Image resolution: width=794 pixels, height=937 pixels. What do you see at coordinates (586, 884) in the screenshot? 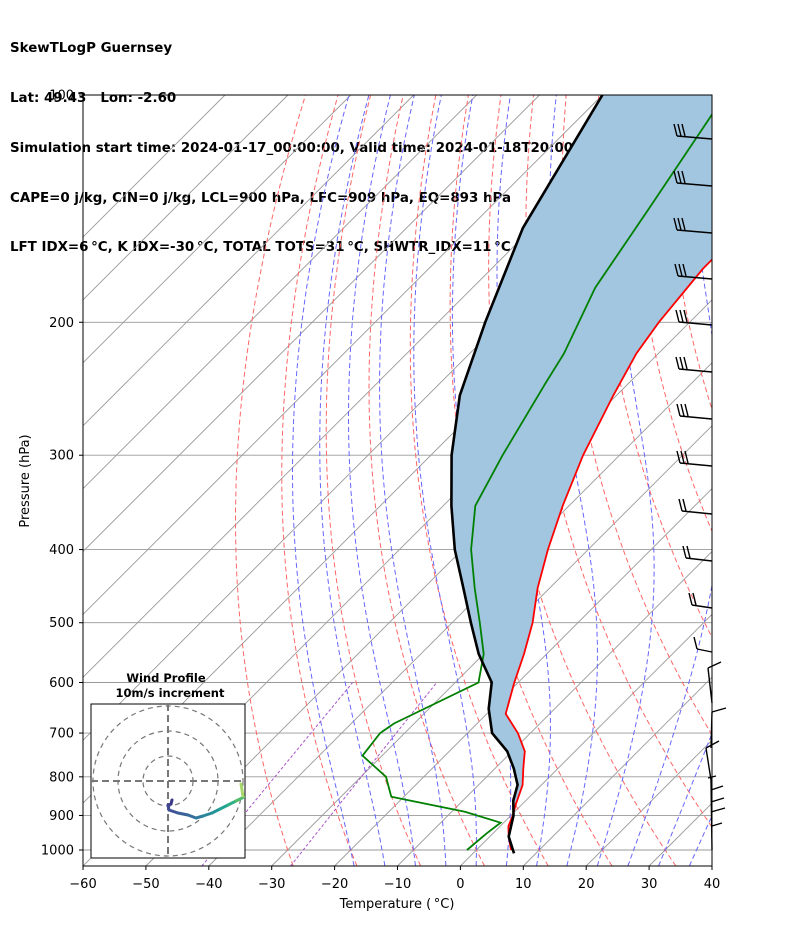
I see `x-tick-label: 20` at bounding box center [586, 884].